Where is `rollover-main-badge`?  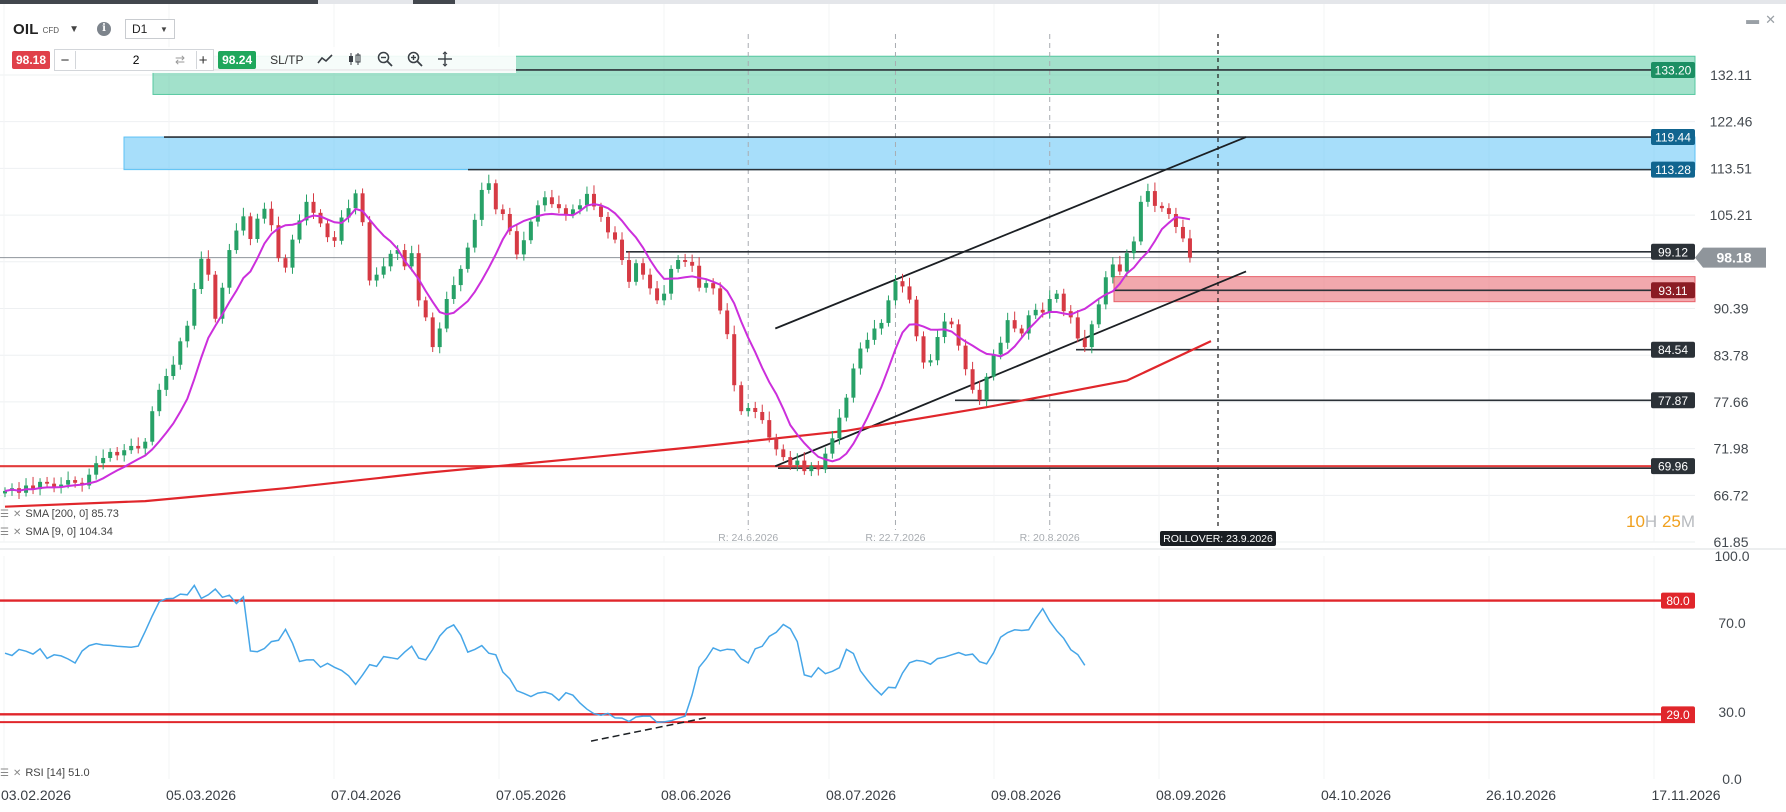
rollover-main-badge is located at coordinates (1218, 538).